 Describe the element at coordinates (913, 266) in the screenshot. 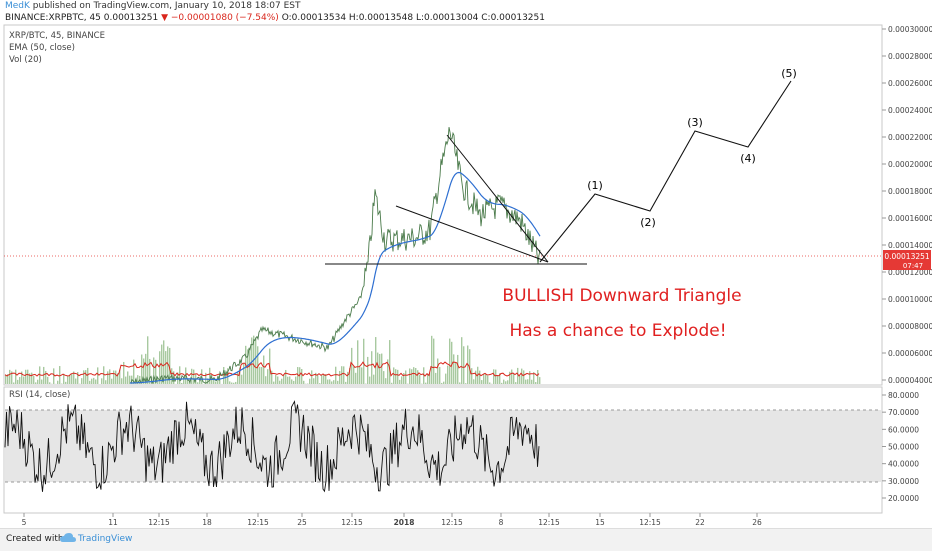

I see `price-badge-countdown: 07:47` at that location.